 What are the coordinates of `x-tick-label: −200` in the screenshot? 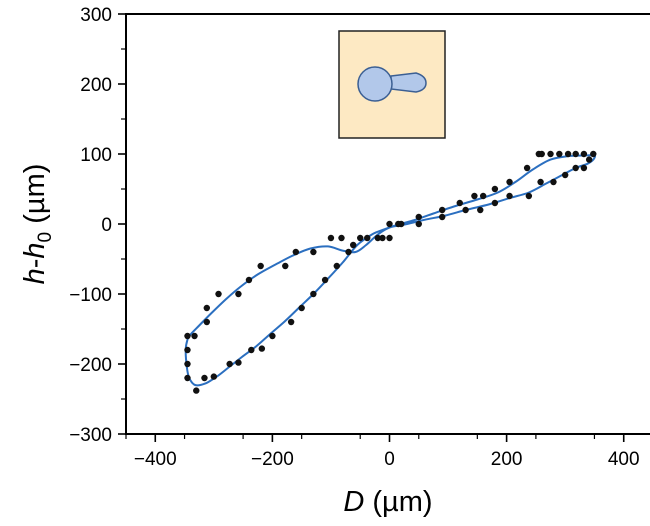 It's located at (272, 459).